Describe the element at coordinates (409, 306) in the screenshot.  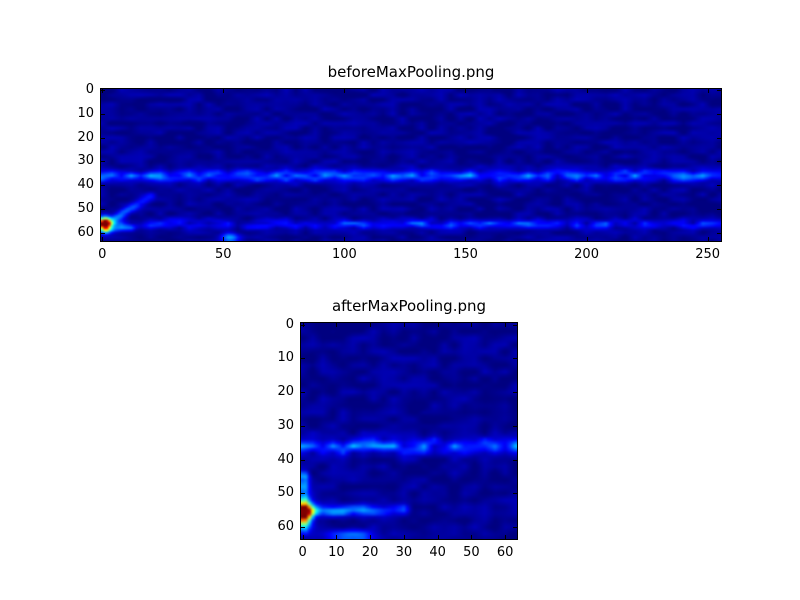
I see `chart-title-after: afterMaxPooling.png` at that location.